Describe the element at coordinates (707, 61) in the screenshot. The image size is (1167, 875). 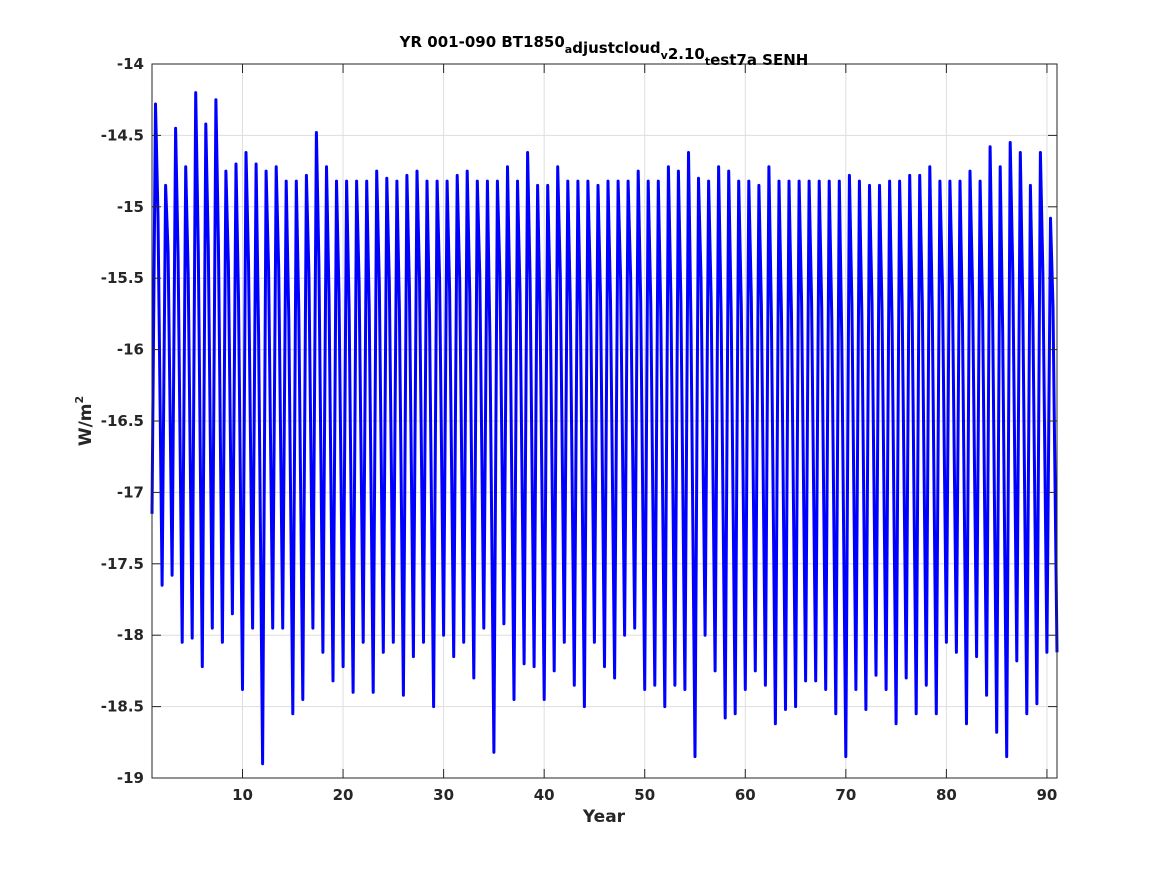
I see `title-segment: t` at that location.